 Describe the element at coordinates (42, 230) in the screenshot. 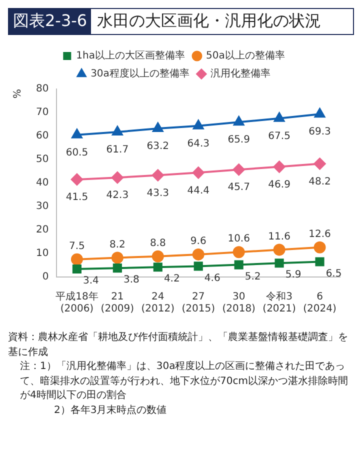

I see `y-tick-label: 20` at that location.